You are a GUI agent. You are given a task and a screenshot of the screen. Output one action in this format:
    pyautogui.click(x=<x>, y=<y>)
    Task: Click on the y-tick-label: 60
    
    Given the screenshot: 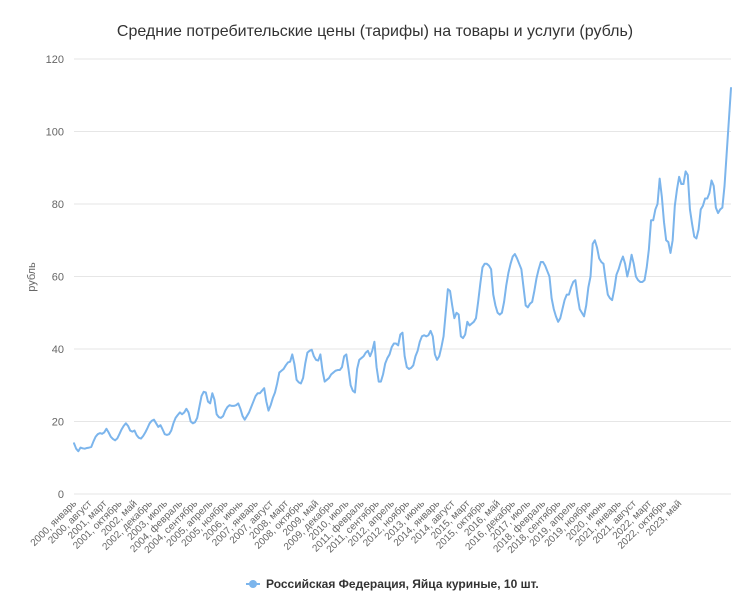 What is the action you would take?
    pyautogui.click(x=58, y=278)
    